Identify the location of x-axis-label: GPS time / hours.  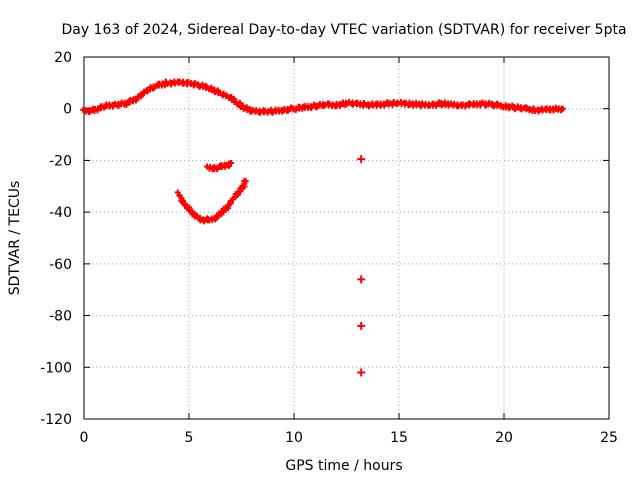
(343, 466).